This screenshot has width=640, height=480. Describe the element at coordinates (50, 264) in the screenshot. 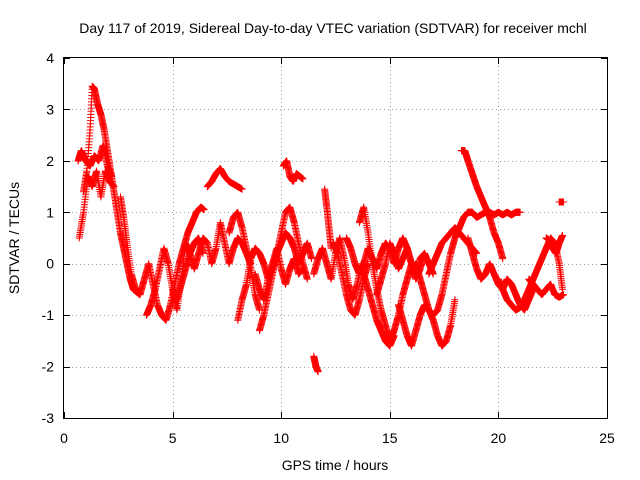

I see `y-tick-label: 0` at that location.